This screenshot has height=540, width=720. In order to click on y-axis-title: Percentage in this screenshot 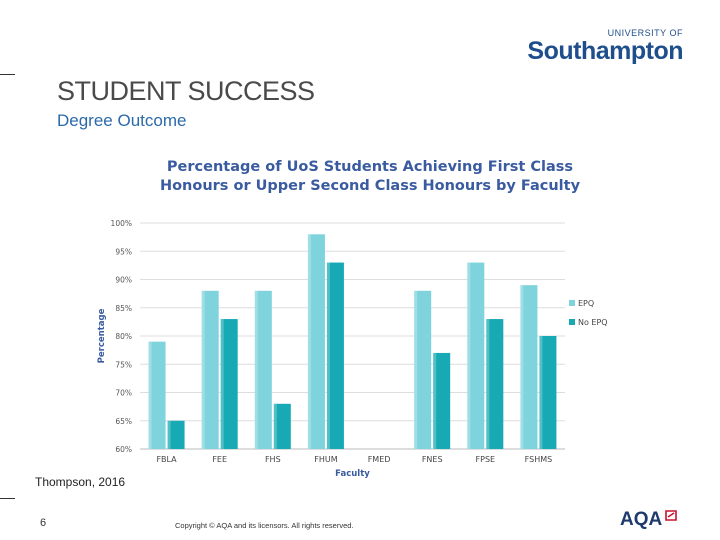, I will do `click(102, 335)`.